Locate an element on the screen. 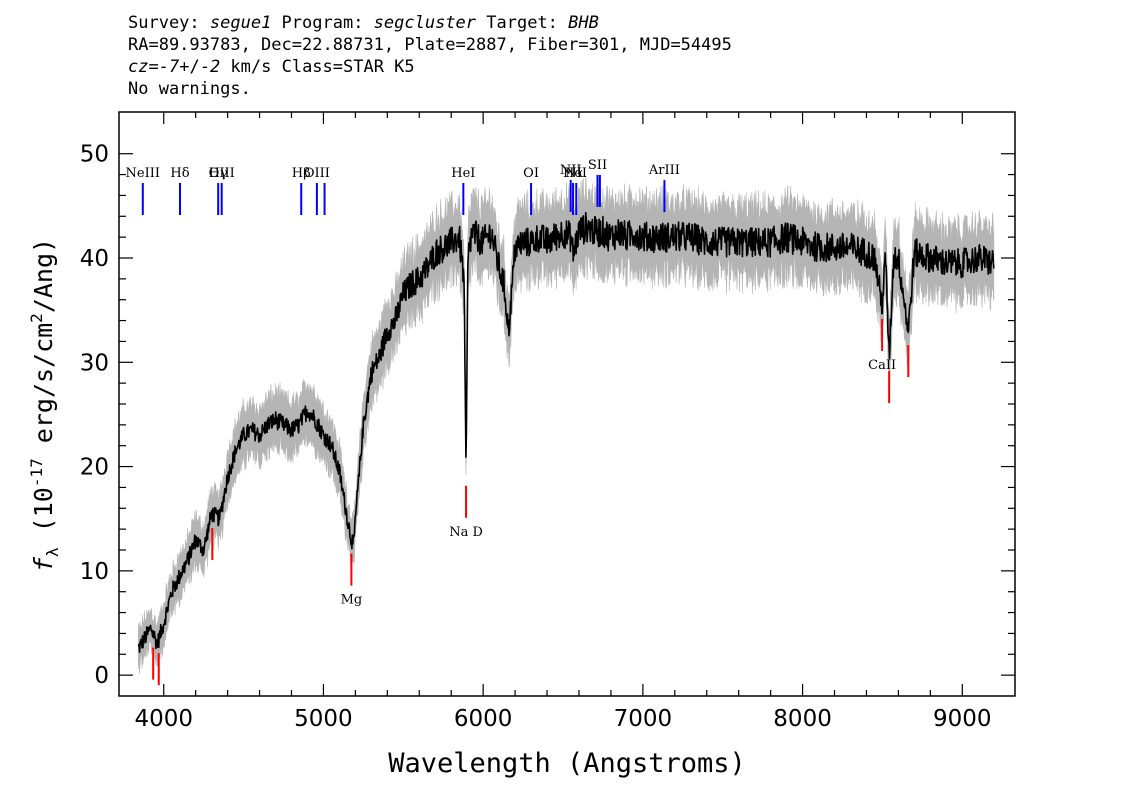  emission-line-label: Hβ is located at coordinates (301, 173).